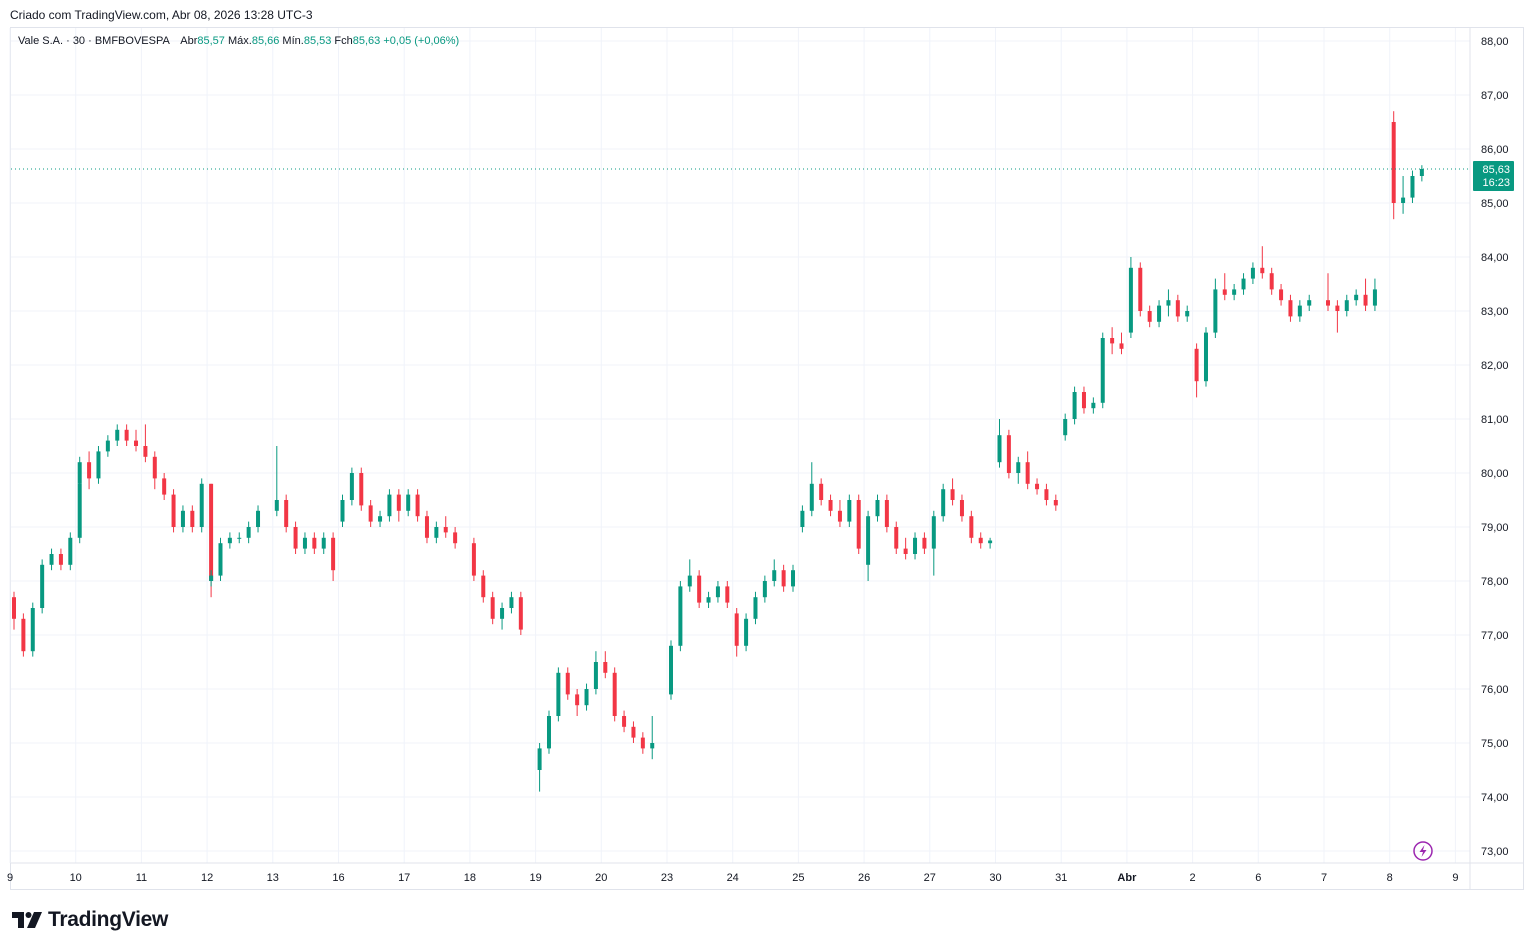  What do you see at coordinates (1495, 636) in the screenshot?
I see `y-tick-label: 77,00` at bounding box center [1495, 636].